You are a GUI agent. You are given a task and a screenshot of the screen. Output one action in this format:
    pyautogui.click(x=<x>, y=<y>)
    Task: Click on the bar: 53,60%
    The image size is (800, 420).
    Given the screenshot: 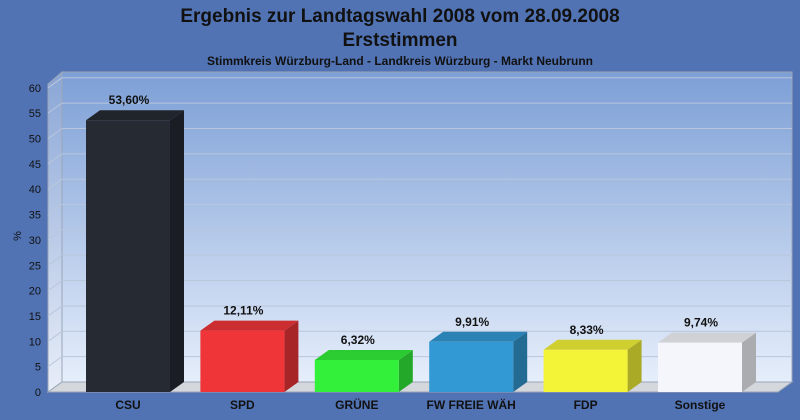 What is the action you would take?
    pyautogui.click(x=135, y=243)
    